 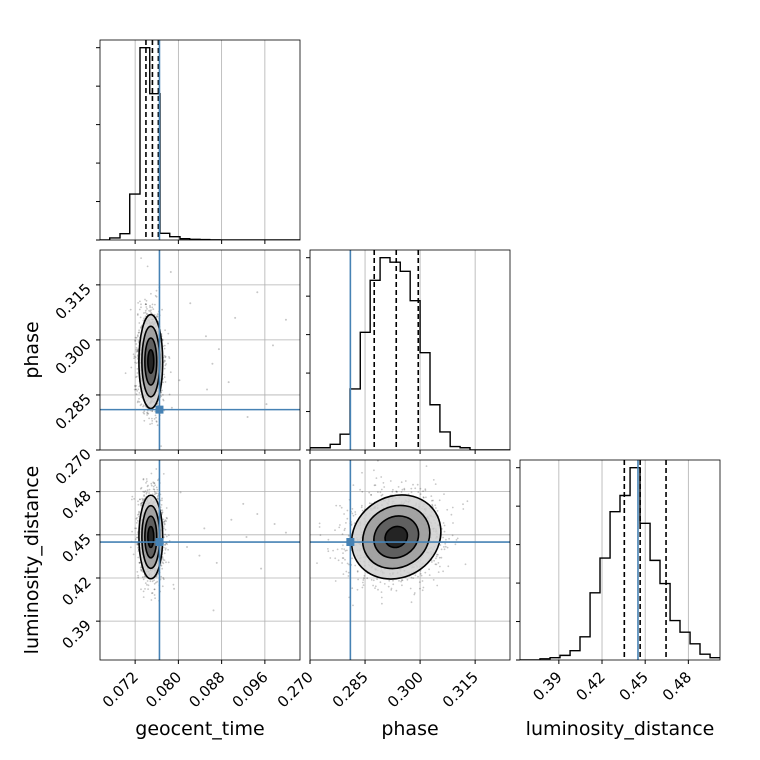 What do you see at coordinates (198, 561) in the screenshot?
I see `panel-geocent_time-vs-luminosity_distance` at bounding box center [198, 561].